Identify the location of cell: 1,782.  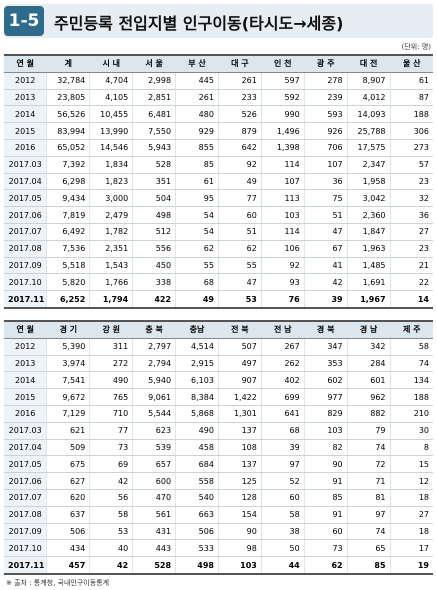
(111, 232).